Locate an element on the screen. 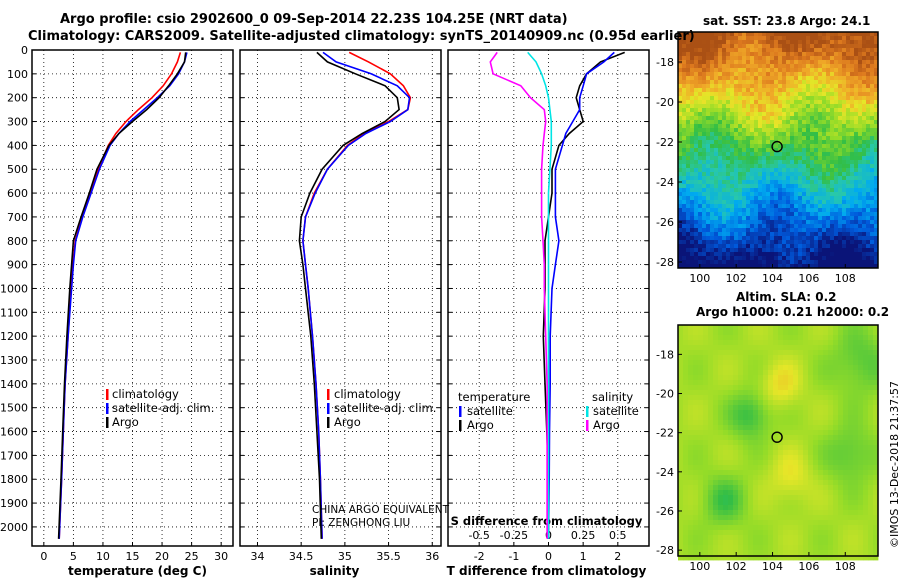  t-diff-axis-label: T difference from climatology is located at coordinates (547, 571).